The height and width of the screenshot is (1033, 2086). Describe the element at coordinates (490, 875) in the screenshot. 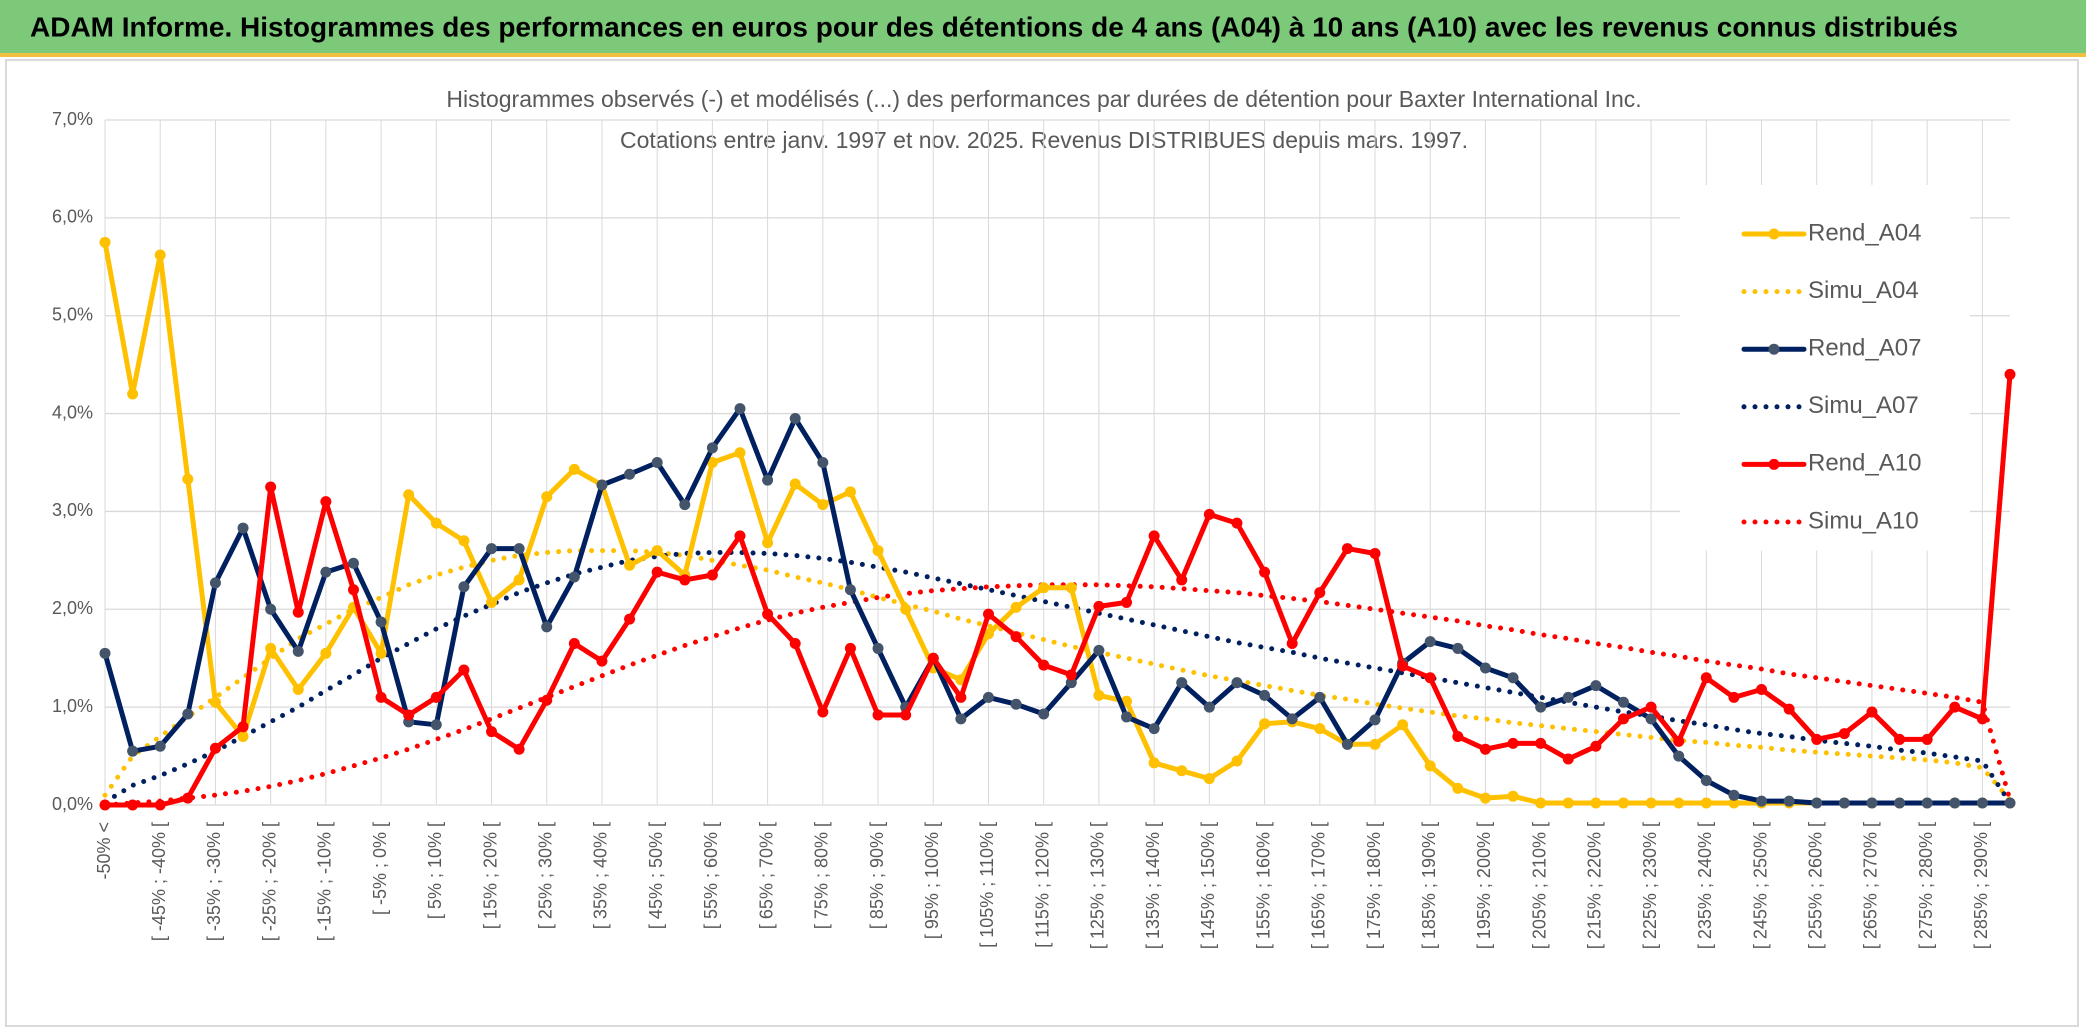

I see `x-tick-label: [ 15% ; 20% [` at that location.